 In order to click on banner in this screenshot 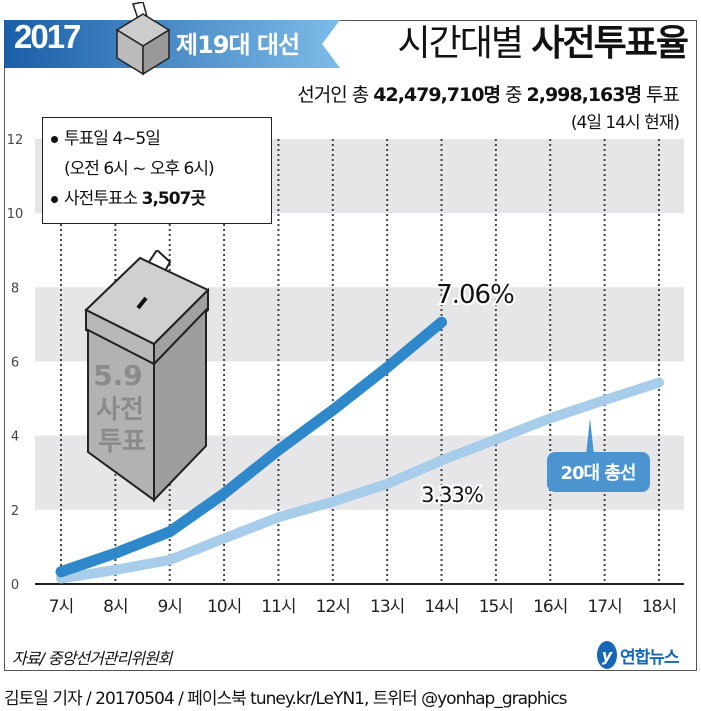, I will do `click(172, 44)`.